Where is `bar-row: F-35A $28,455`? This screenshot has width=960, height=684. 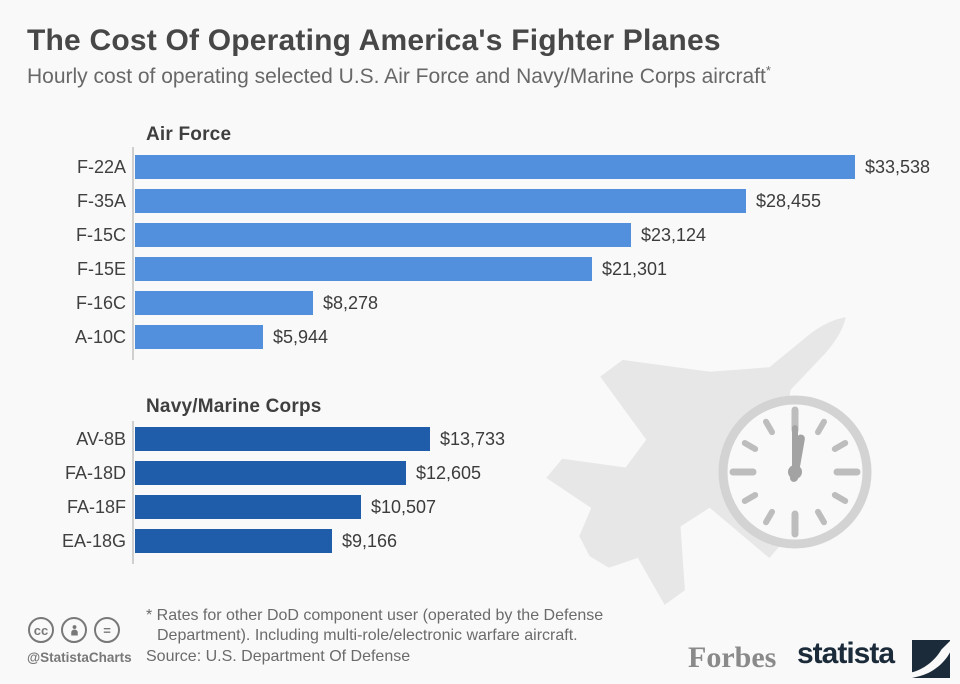
bar-row: F-35A $28,455 is located at coordinates (494, 201).